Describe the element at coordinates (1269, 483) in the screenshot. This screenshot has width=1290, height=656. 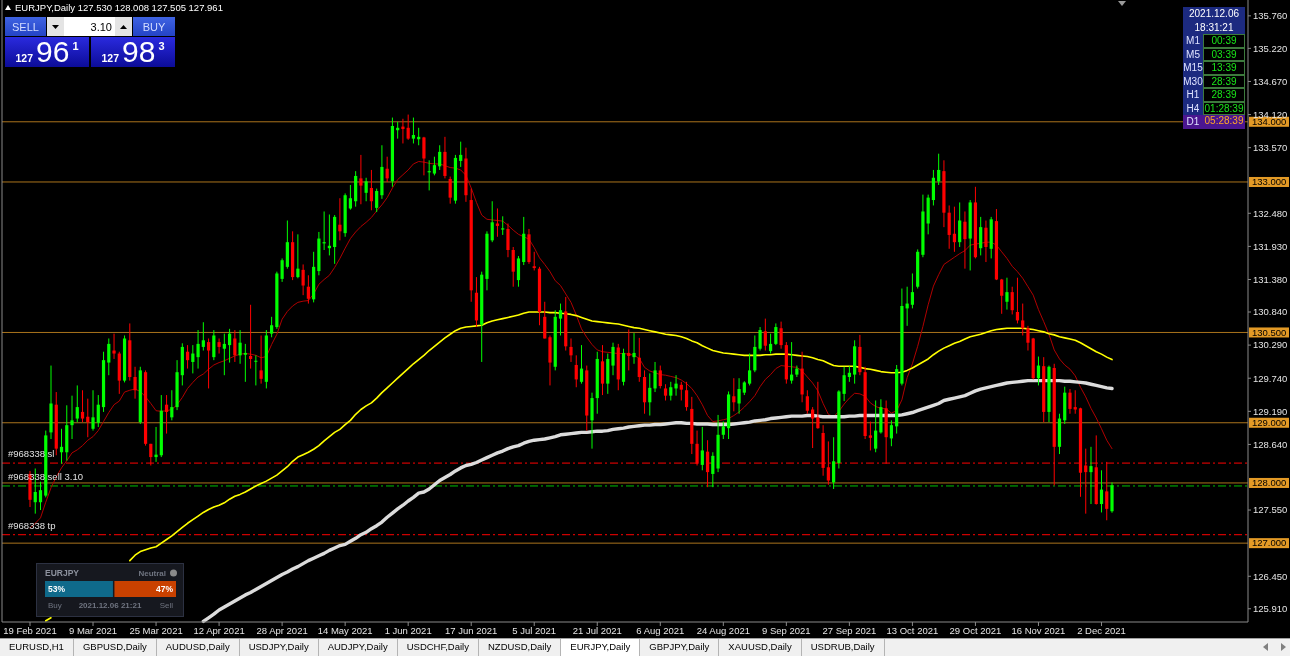
I see `ref-line-label: 128.000` at that location.